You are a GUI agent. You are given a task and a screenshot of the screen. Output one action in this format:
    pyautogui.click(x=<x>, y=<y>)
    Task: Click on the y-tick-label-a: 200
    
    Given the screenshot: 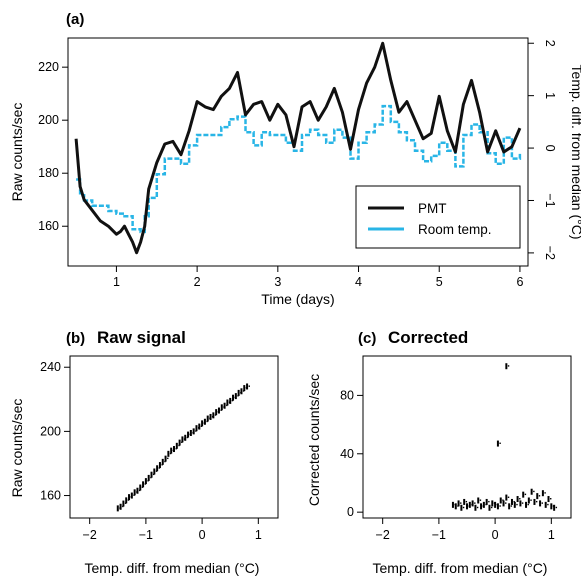 What is the action you would take?
    pyautogui.click(x=48, y=120)
    